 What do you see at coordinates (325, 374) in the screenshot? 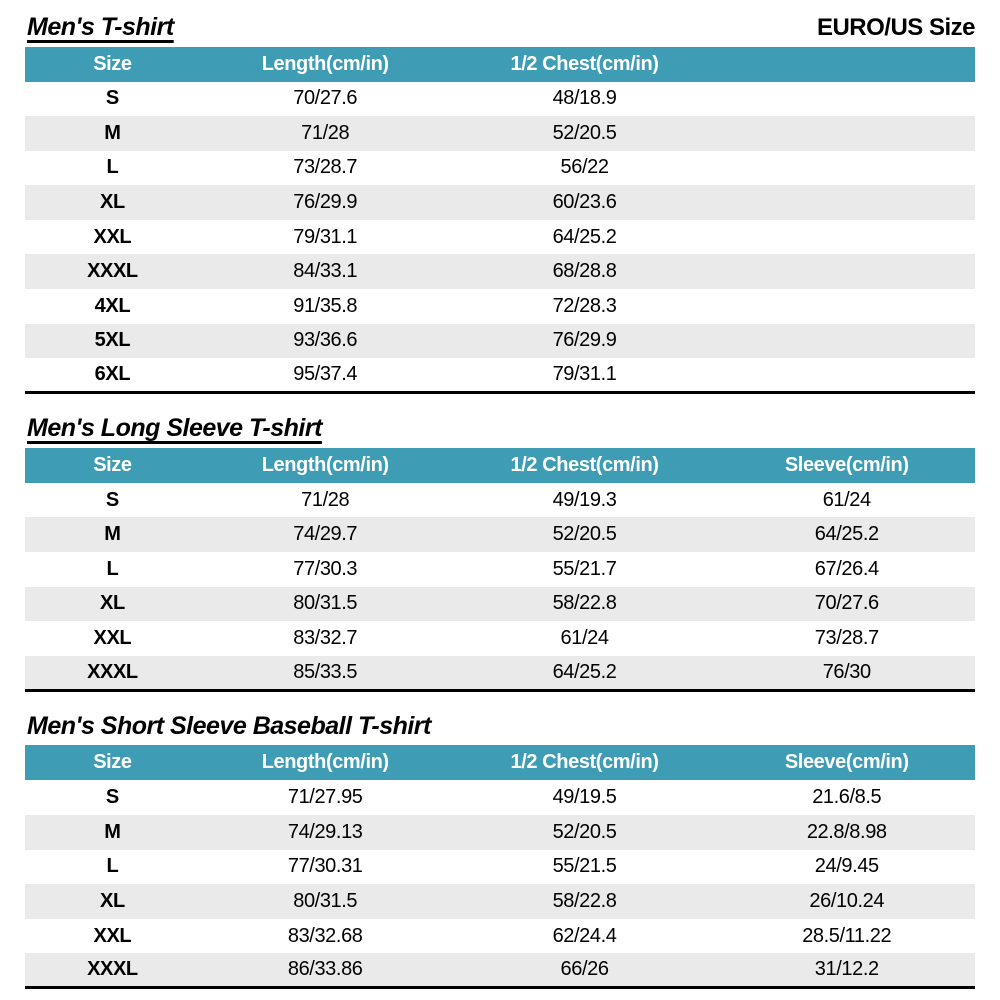
I see `value-cell: 95/37.4` at bounding box center [325, 374].